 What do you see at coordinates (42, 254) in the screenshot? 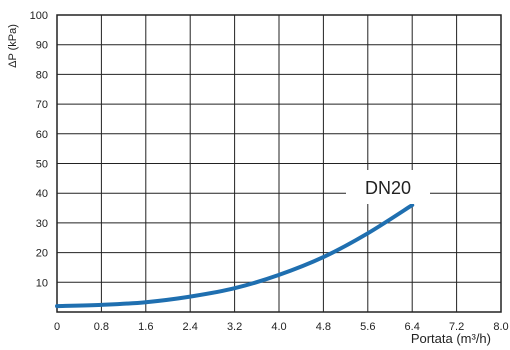
I see `y-tick-label: 20` at bounding box center [42, 254].